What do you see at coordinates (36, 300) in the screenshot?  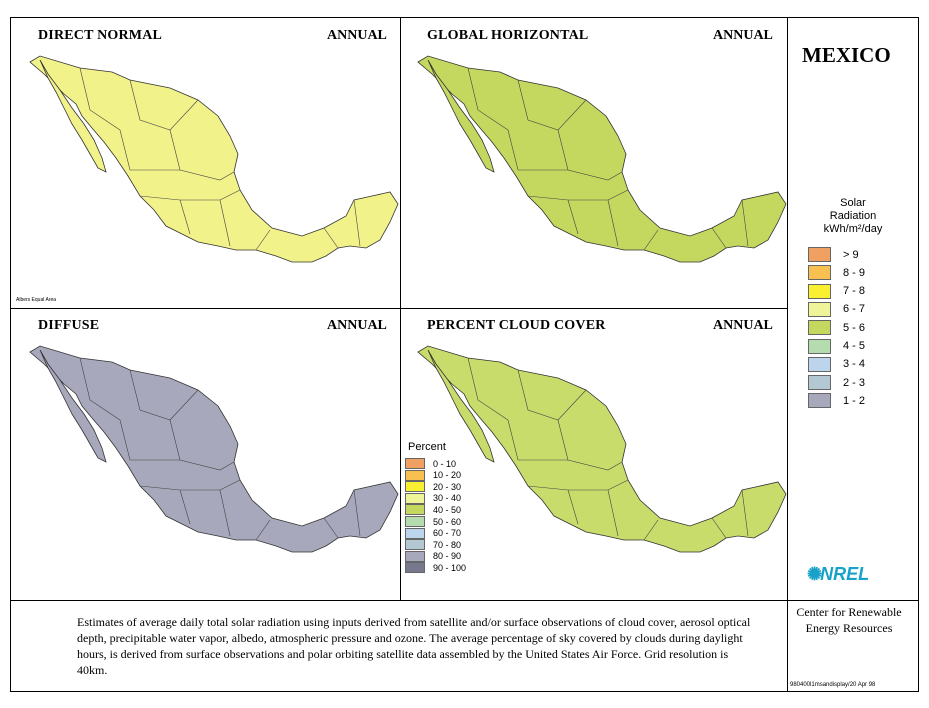 I see `projection-note: Albers Equal Area` at bounding box center [36, 300].